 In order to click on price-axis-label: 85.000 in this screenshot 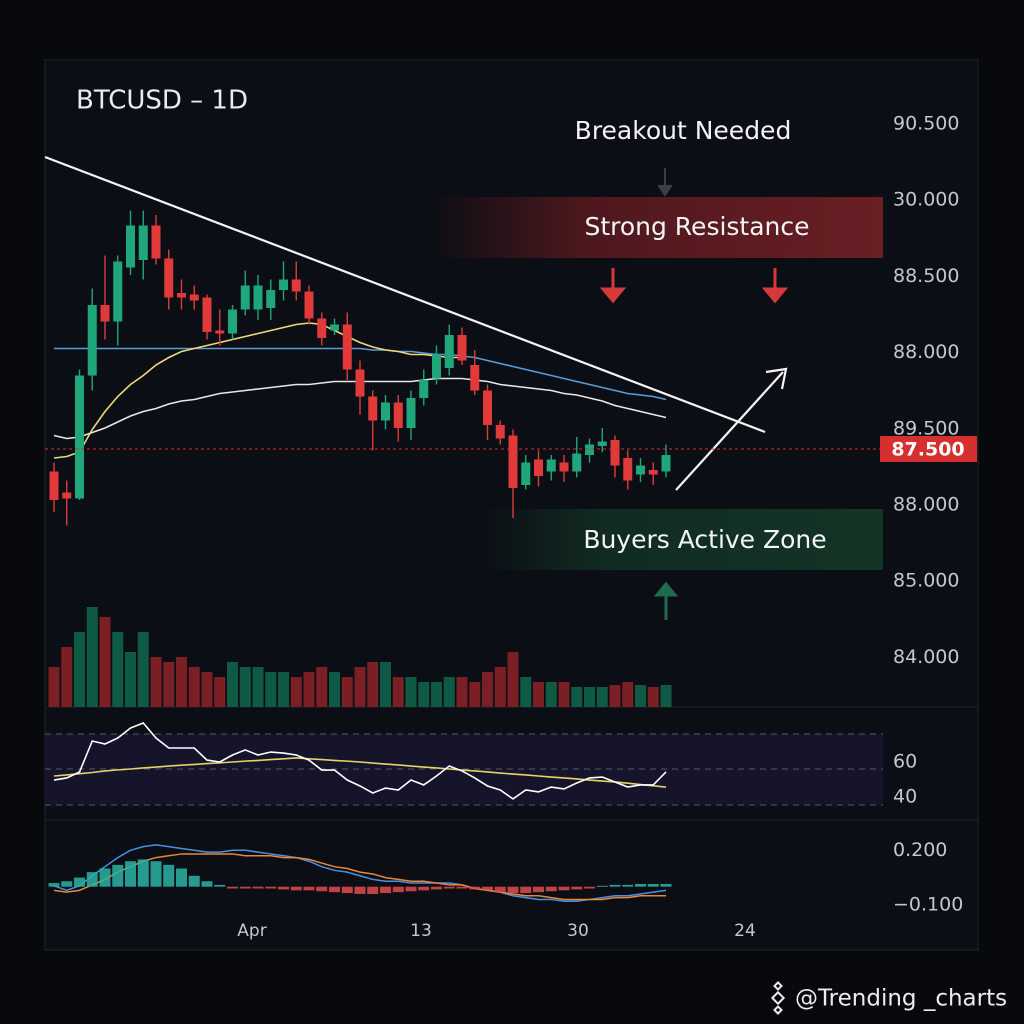, I will do `click(926, 581)`.